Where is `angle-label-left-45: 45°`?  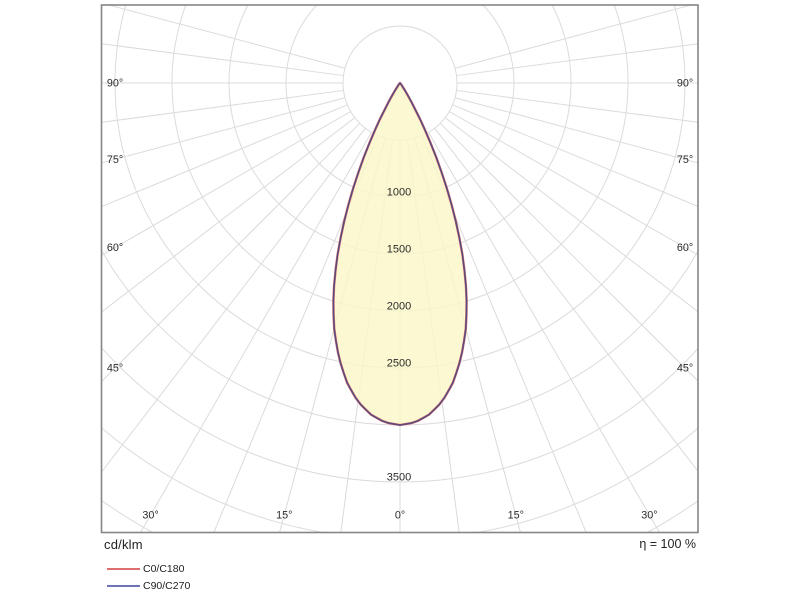
angle-label-left-45: 45° is located at coordinates (115, 369).